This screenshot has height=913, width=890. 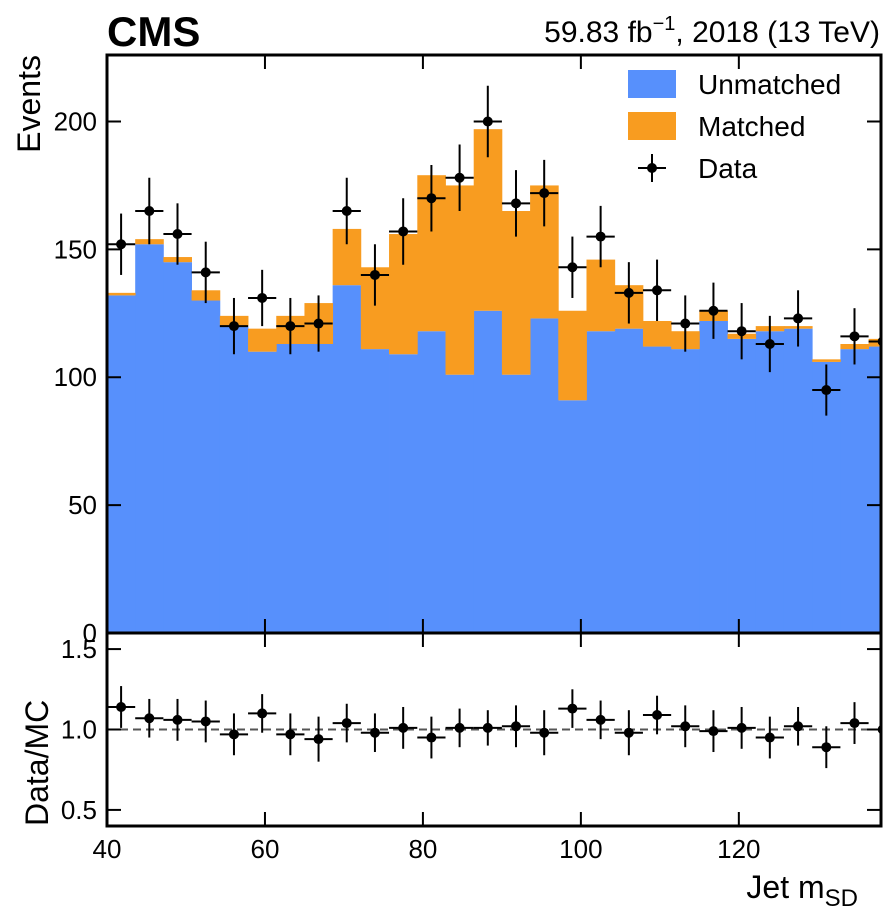 I want to click on x-label-sub: SD, so click(x=841, y=898).